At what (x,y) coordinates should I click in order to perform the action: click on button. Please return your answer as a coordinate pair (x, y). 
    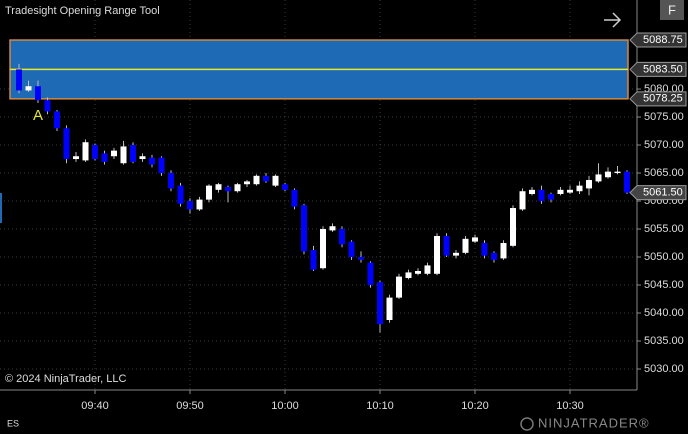
    Looking at the image, I should click on (672, 10).